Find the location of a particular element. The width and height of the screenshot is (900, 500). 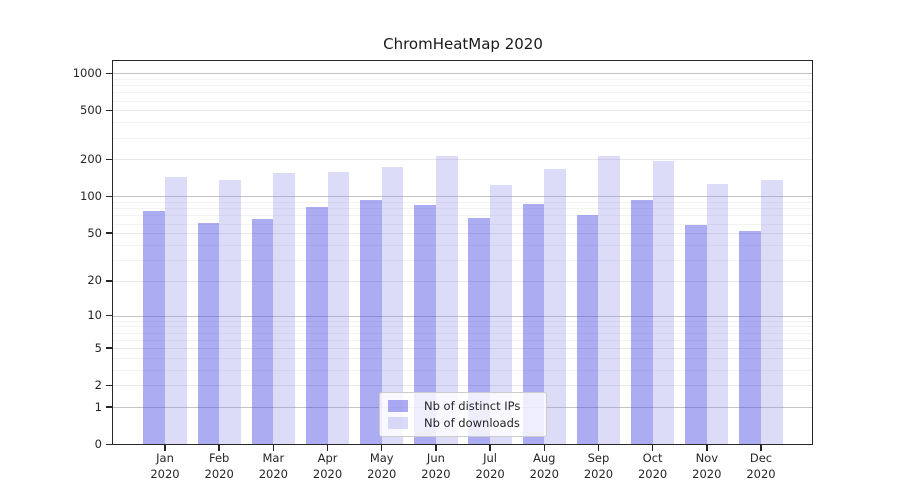

x-label-month: Feb is located at coordinates (219, 458).